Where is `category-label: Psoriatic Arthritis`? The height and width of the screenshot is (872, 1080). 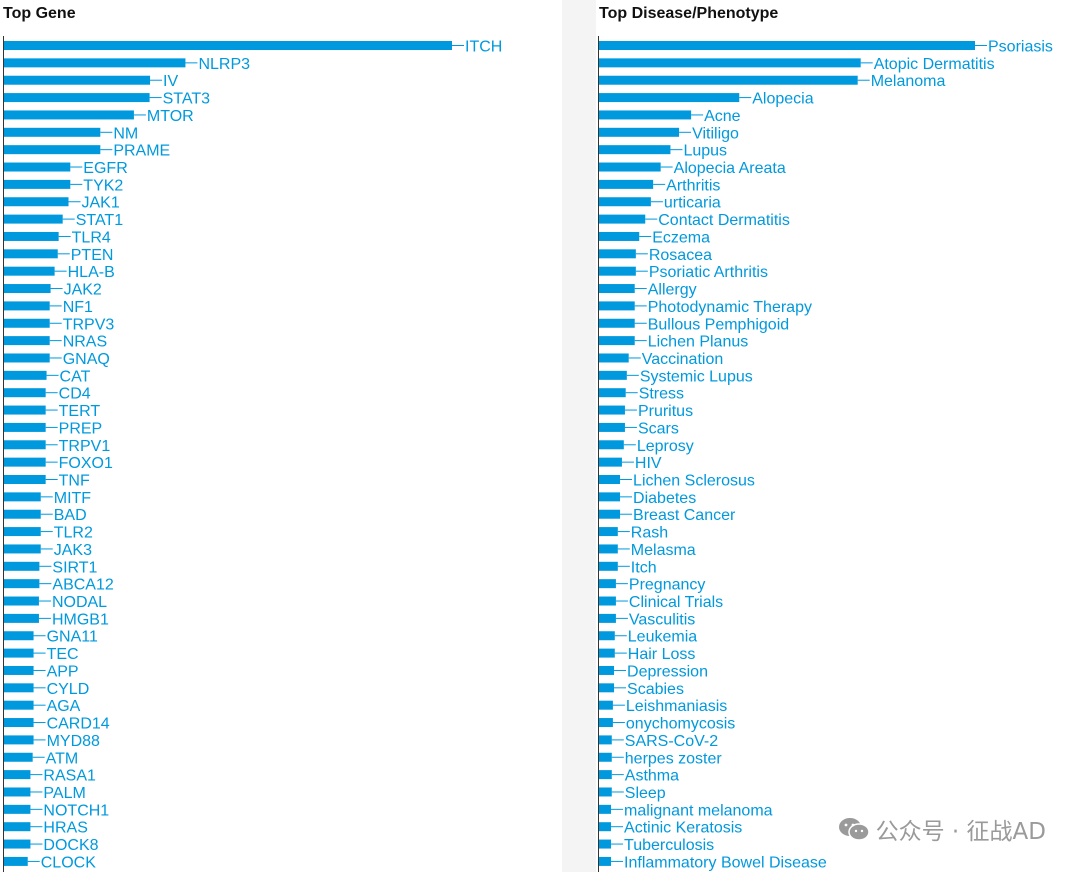 category-label: Psoriatic Arthritis is located at coordinates (708, 272).